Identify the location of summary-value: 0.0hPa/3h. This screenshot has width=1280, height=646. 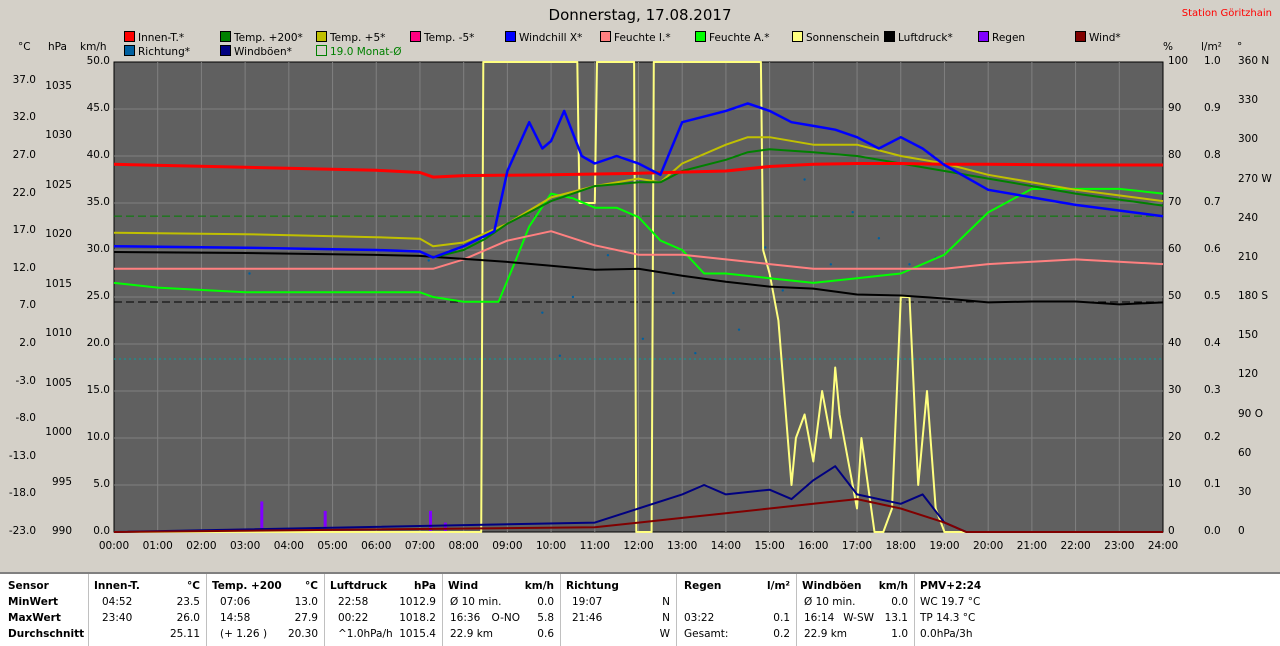
(946, 634).